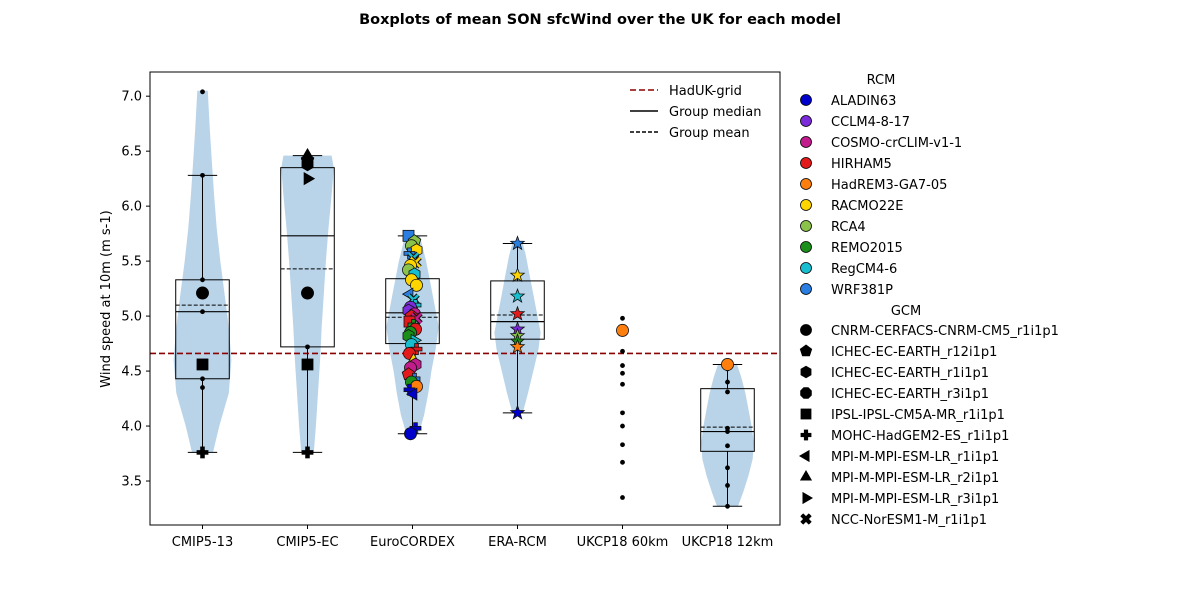  I want to click on y-tick-label-1: 4.0, so click(131, 427).